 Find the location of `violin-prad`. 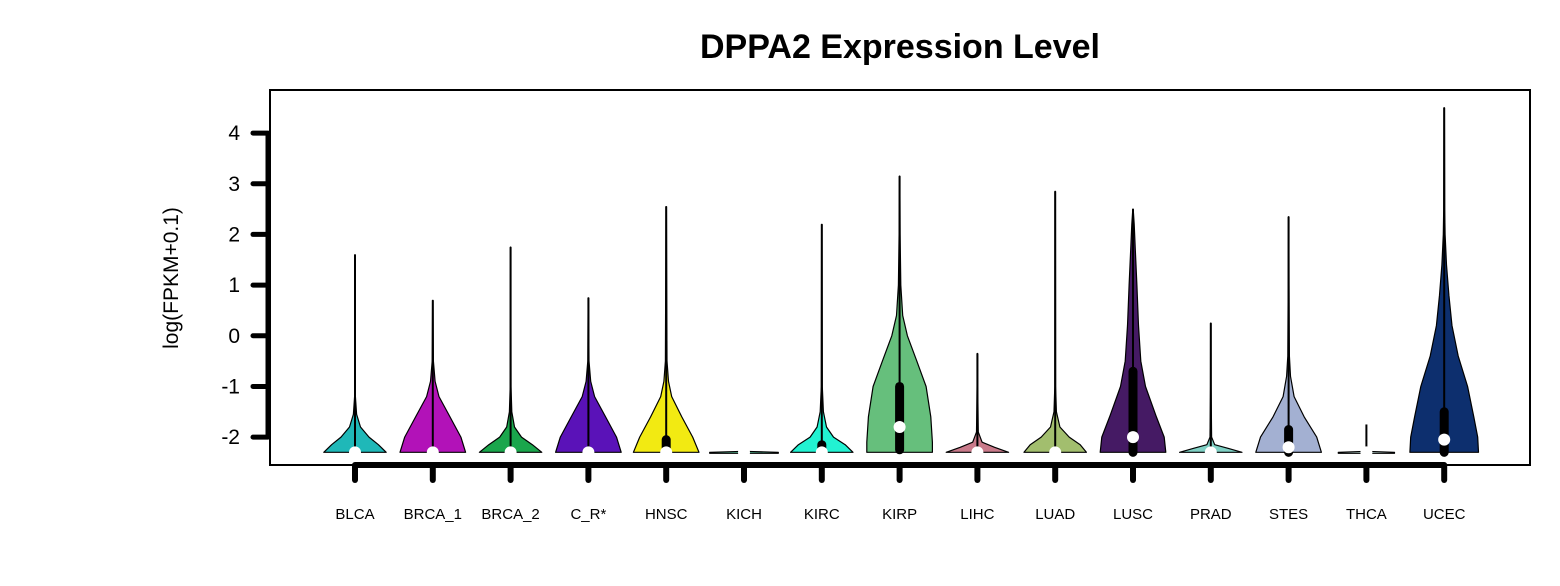

violin-prad is located at coordinates (1211, 390).